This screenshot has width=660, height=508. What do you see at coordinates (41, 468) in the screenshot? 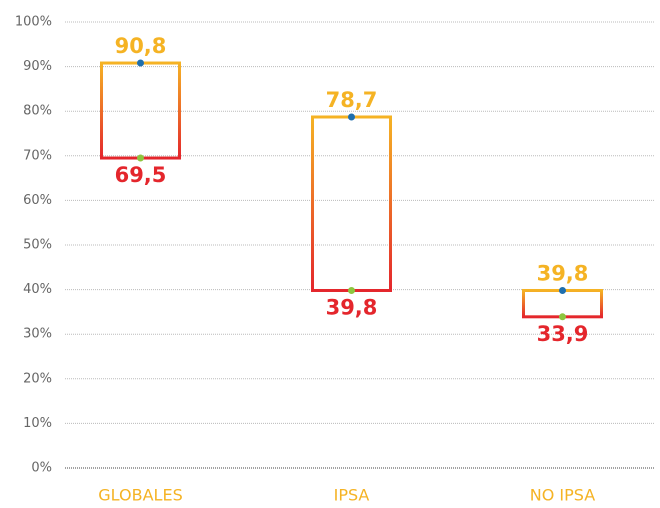
I see `y-tick-label: 0%` at bounding box center [41, 468].